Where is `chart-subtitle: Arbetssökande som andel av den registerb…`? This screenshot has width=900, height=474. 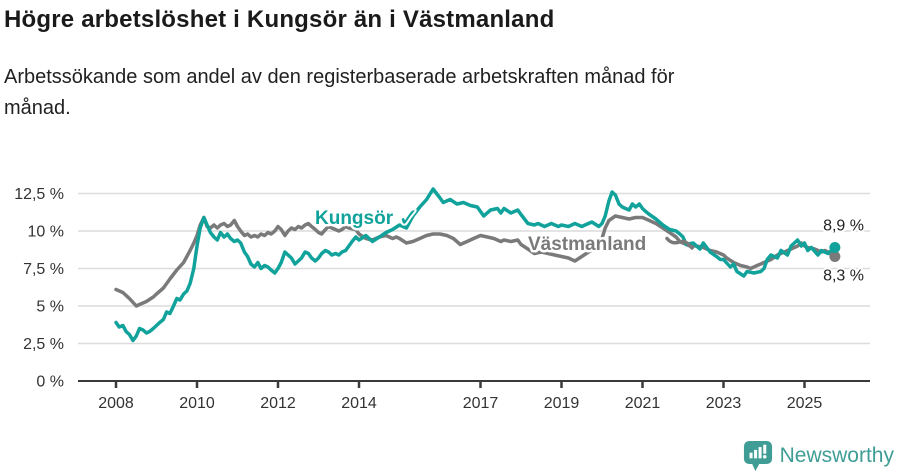
chart-subtitle: Arbetssökande som andel av den registerb… is located at coordinates (434, 93).